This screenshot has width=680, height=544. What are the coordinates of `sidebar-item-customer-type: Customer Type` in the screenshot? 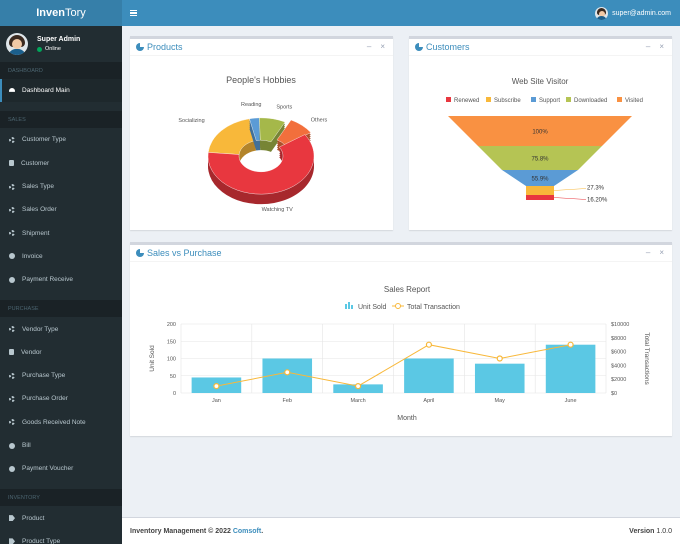 It's located at (61, 139).